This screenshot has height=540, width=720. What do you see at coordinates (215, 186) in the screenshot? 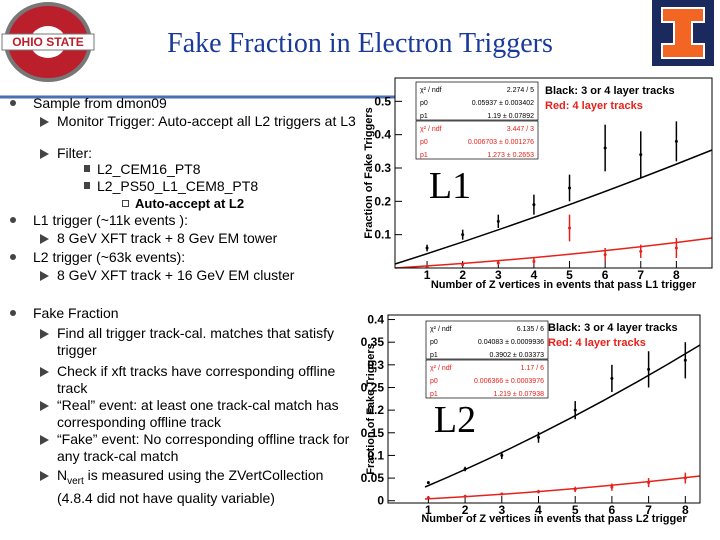
I see `bullet-item: L2_PS50_L1_CEM8_PT8` at bounding box center [215, 186].